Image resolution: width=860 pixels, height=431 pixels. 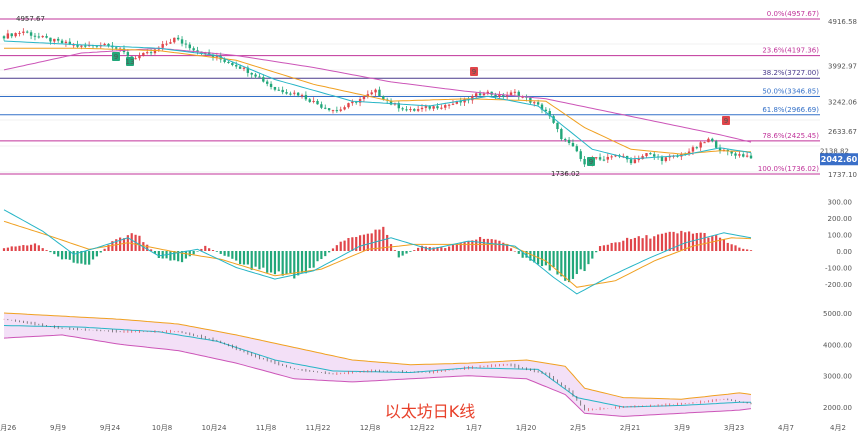 I want to click on x-tick-label: 1月20, so click(x=526, y=427).